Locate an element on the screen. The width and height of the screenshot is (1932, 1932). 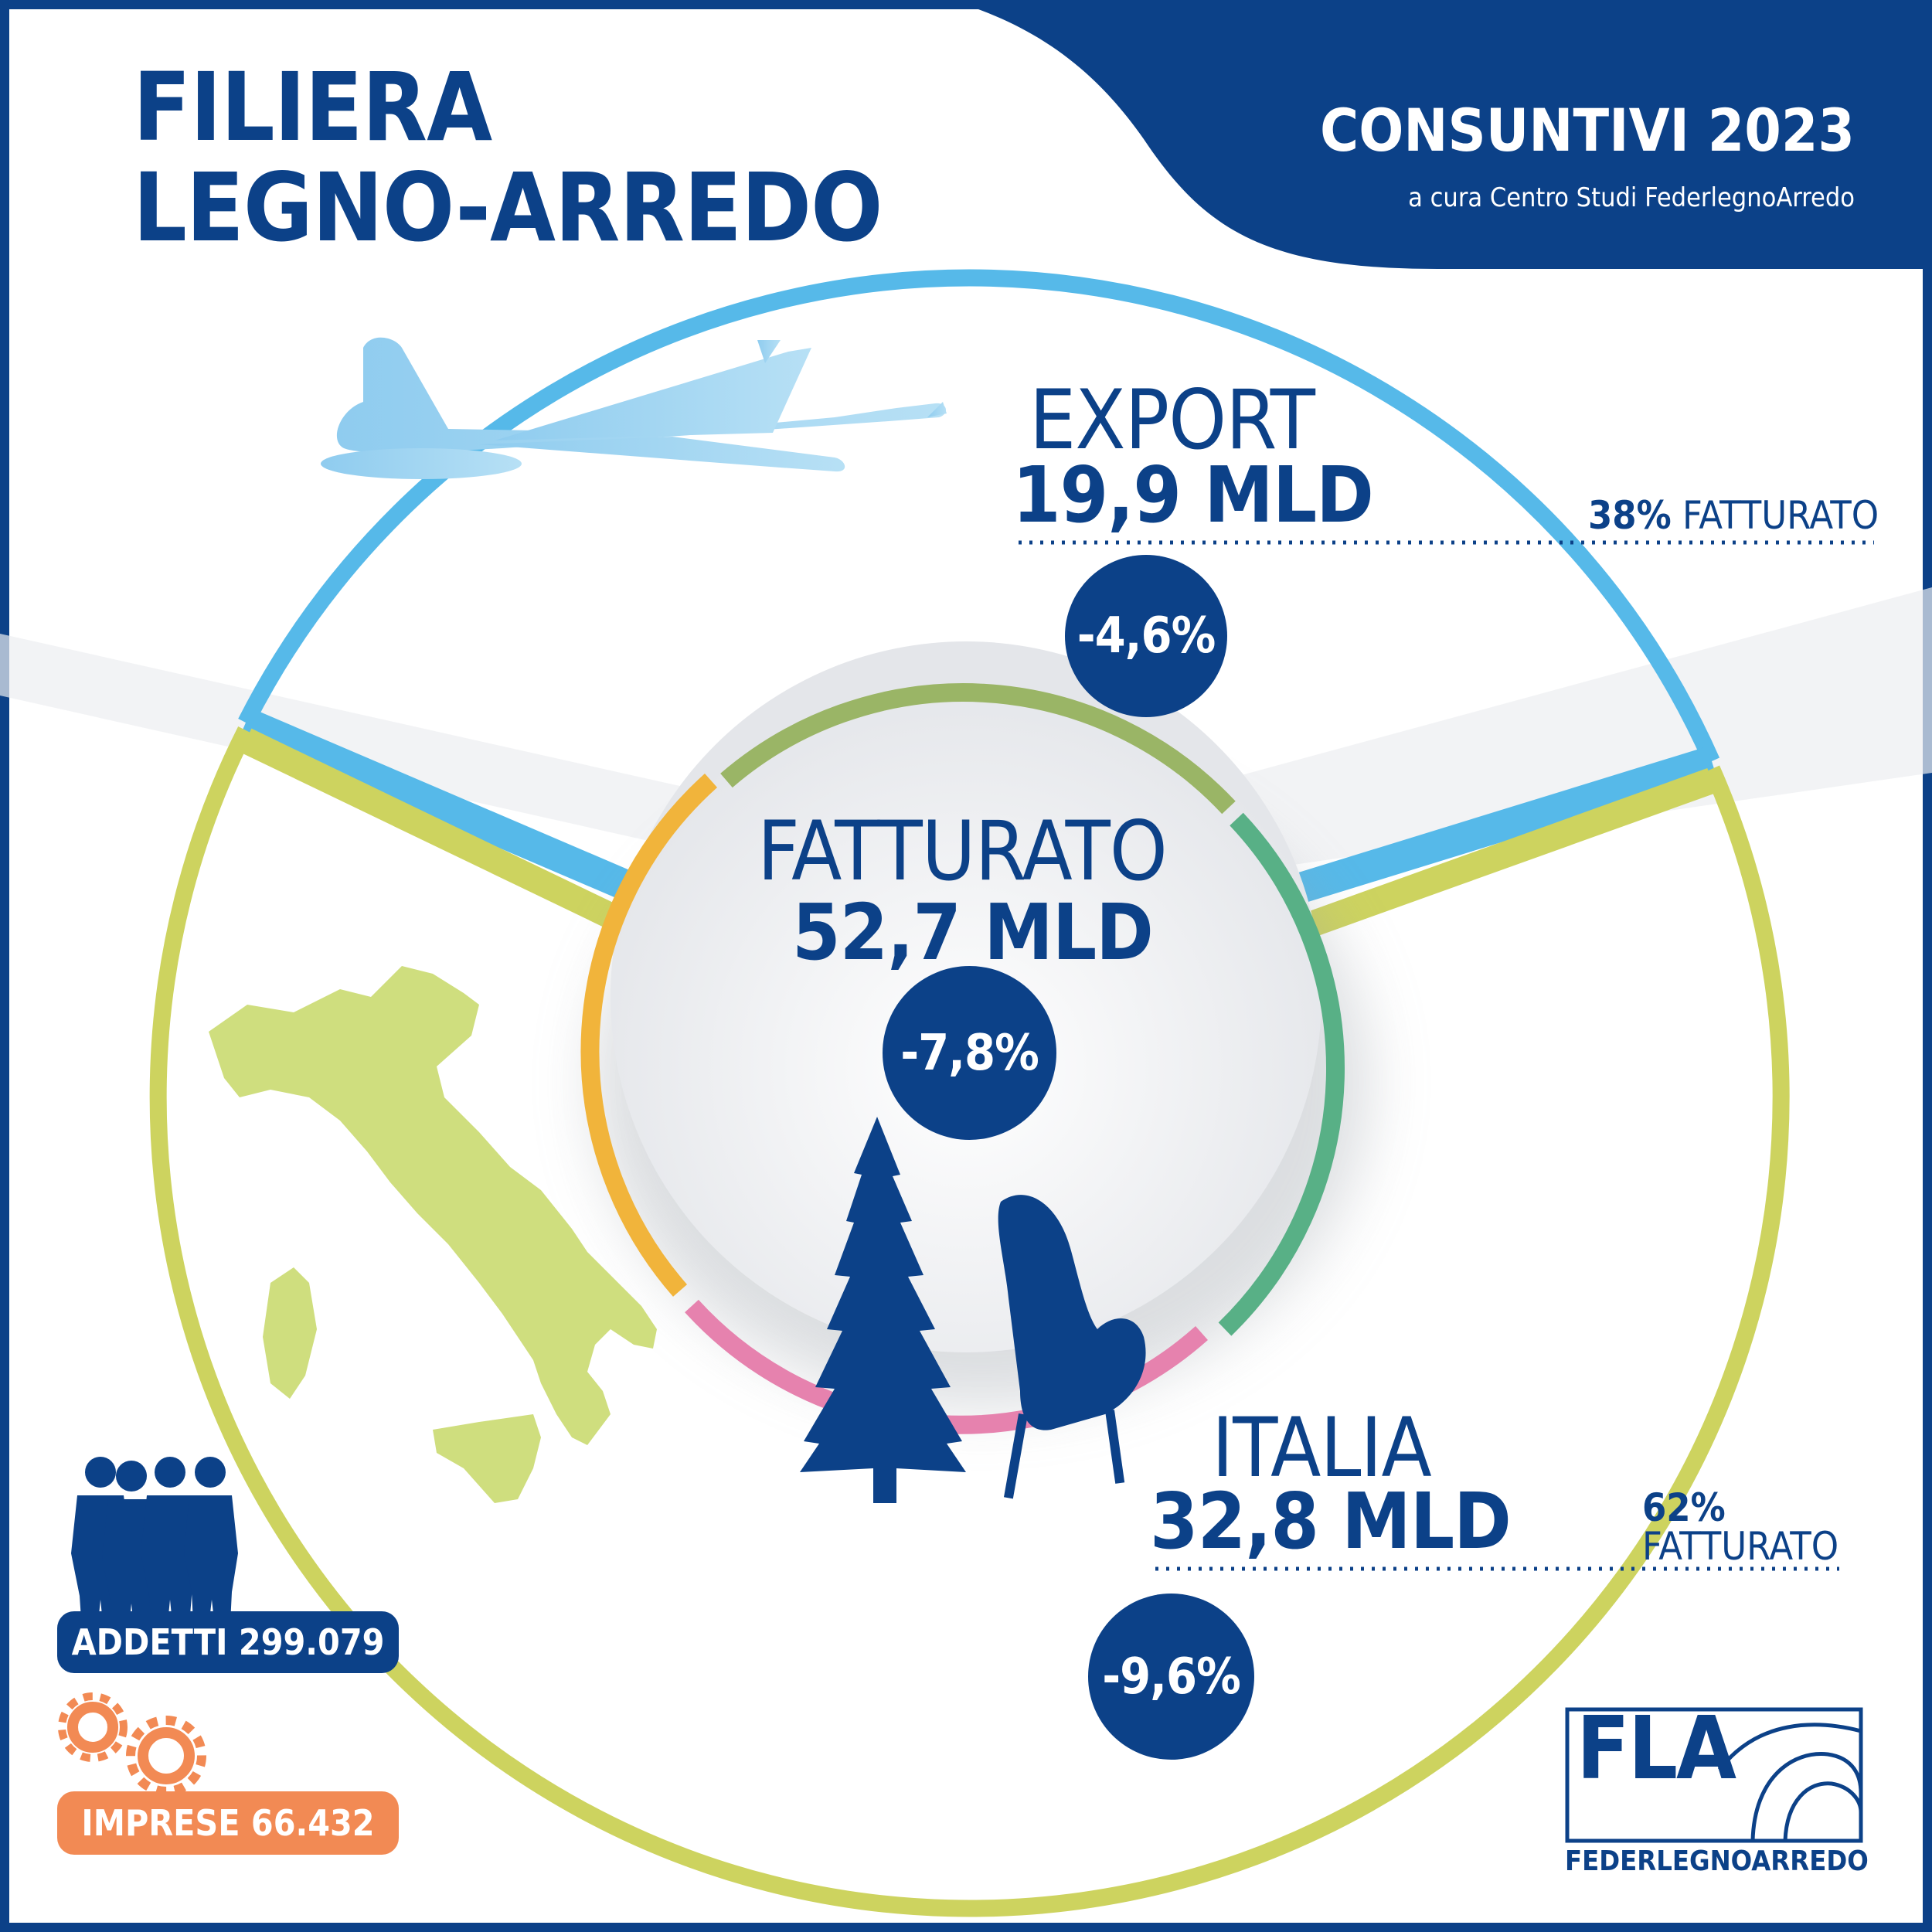
fla-logo-icon is located at coordinates (1714, 1775).